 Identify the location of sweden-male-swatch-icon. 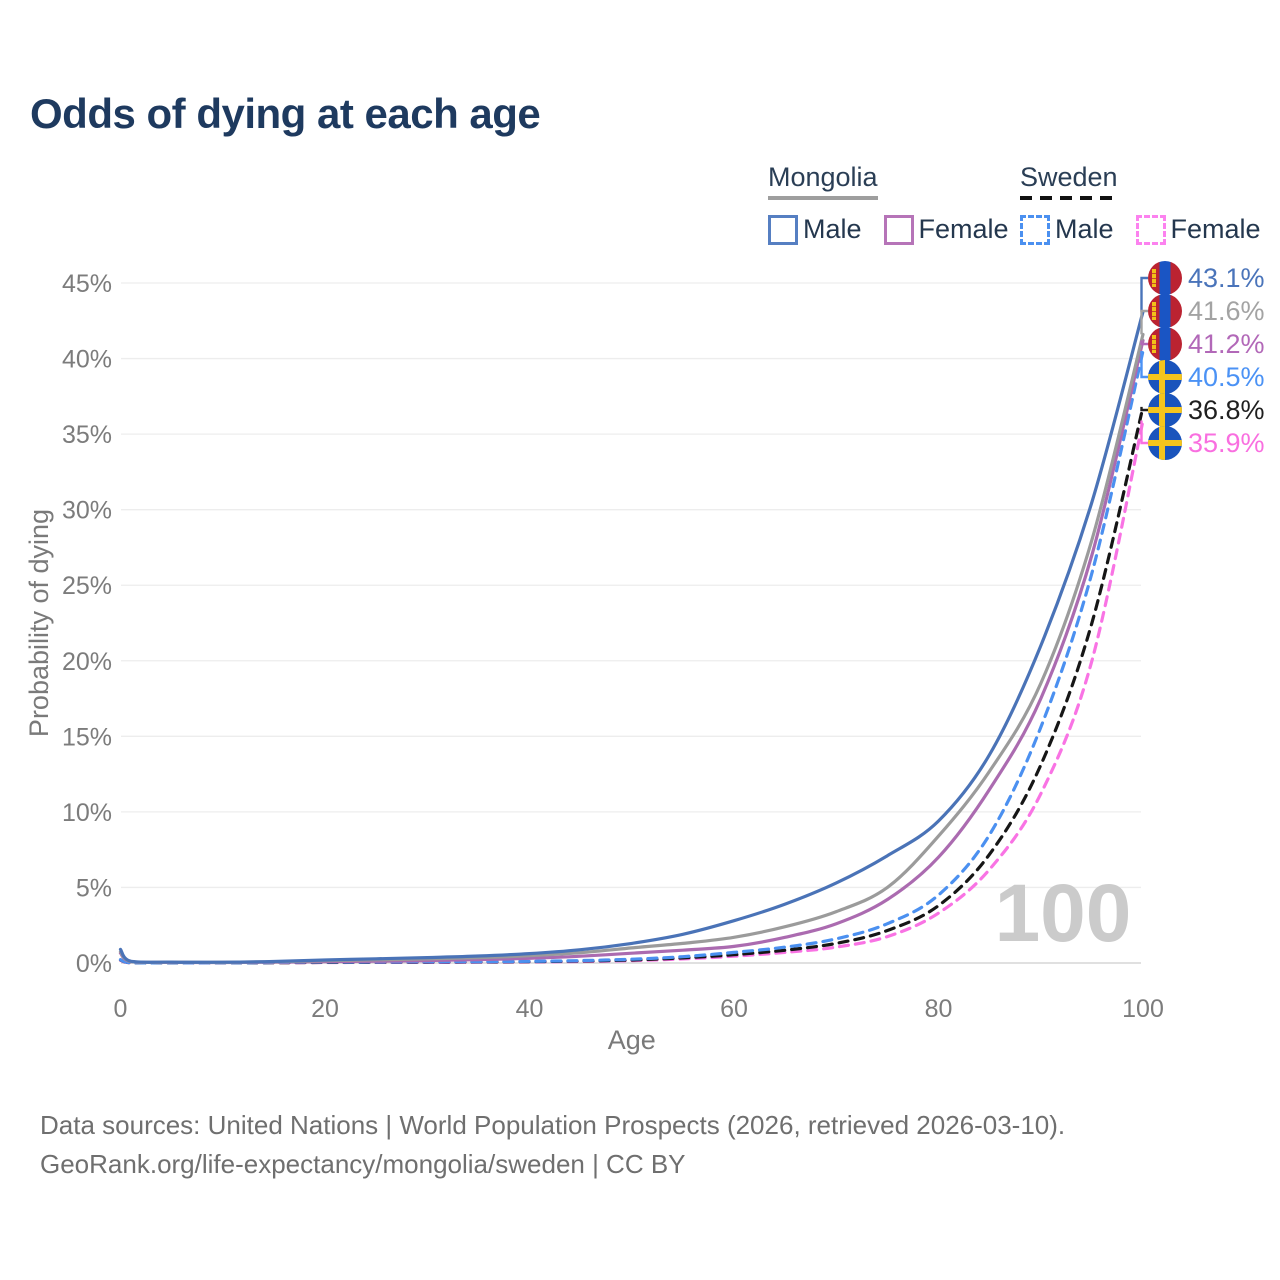
(1035, 229).